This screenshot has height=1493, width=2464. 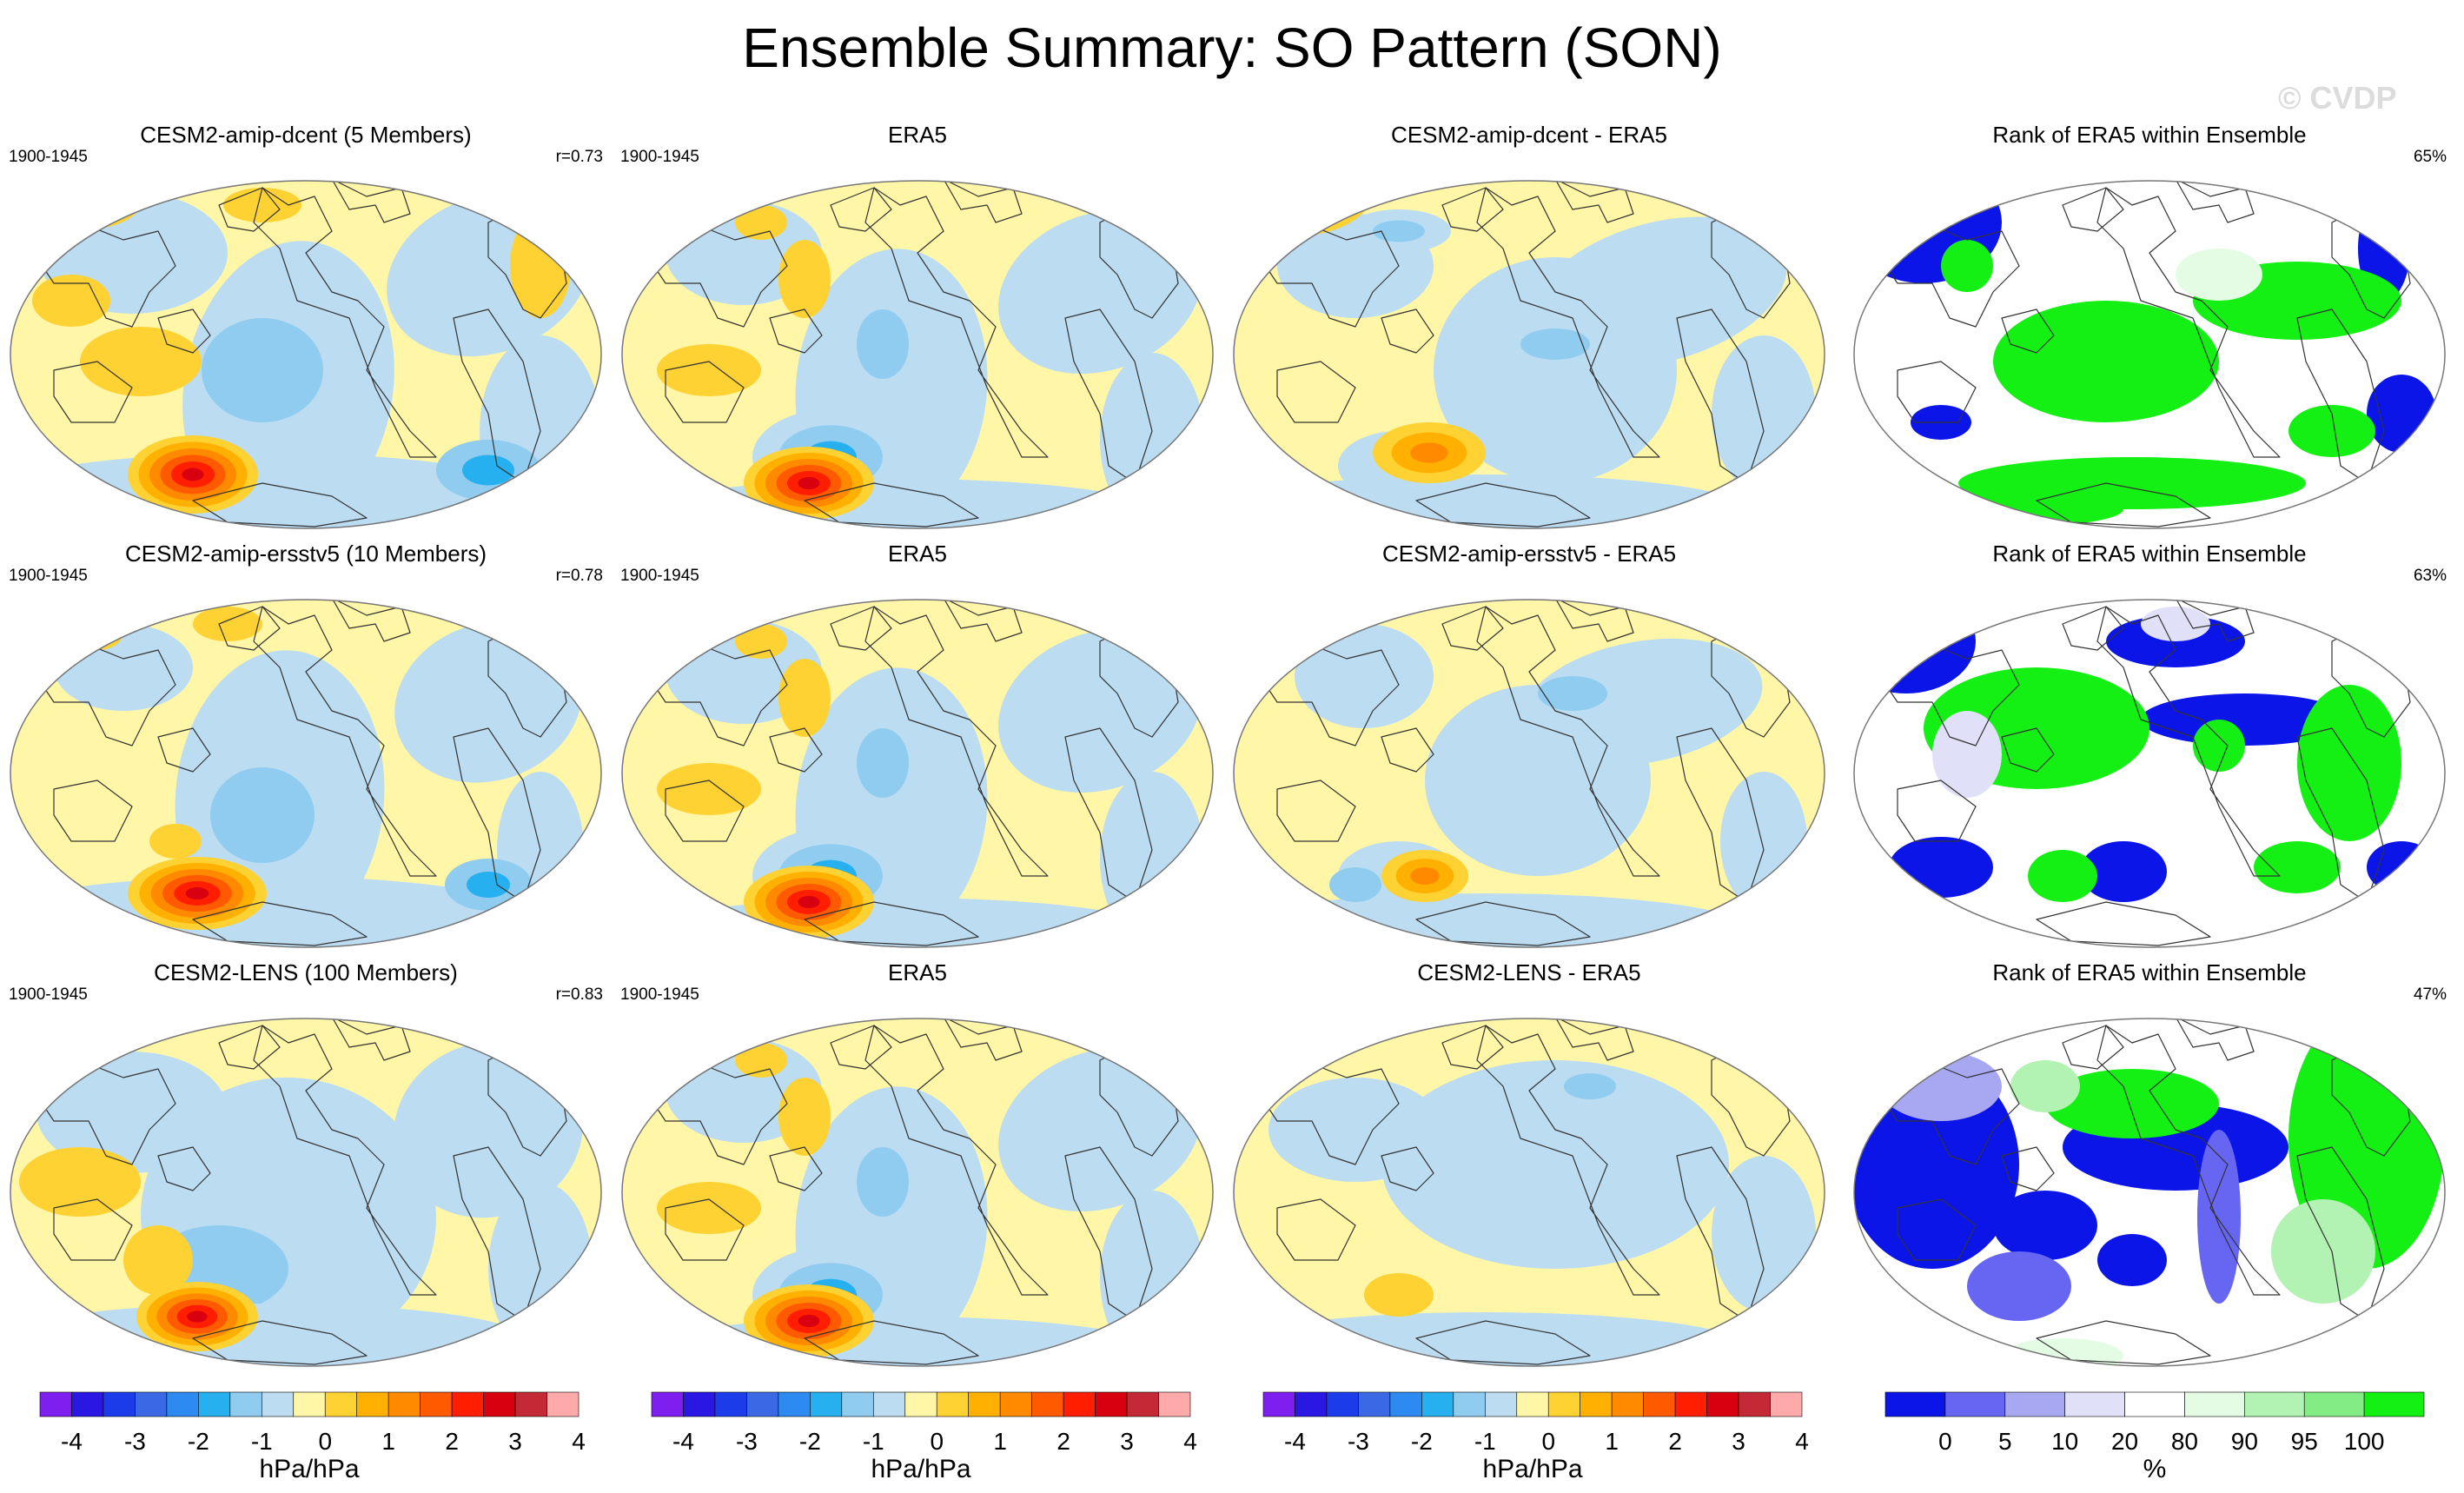 What do you see at coordinates (72, 1441) in the screenshot?
I see `colorbar-tick-label: -4` at bounding box center [72, 1441].